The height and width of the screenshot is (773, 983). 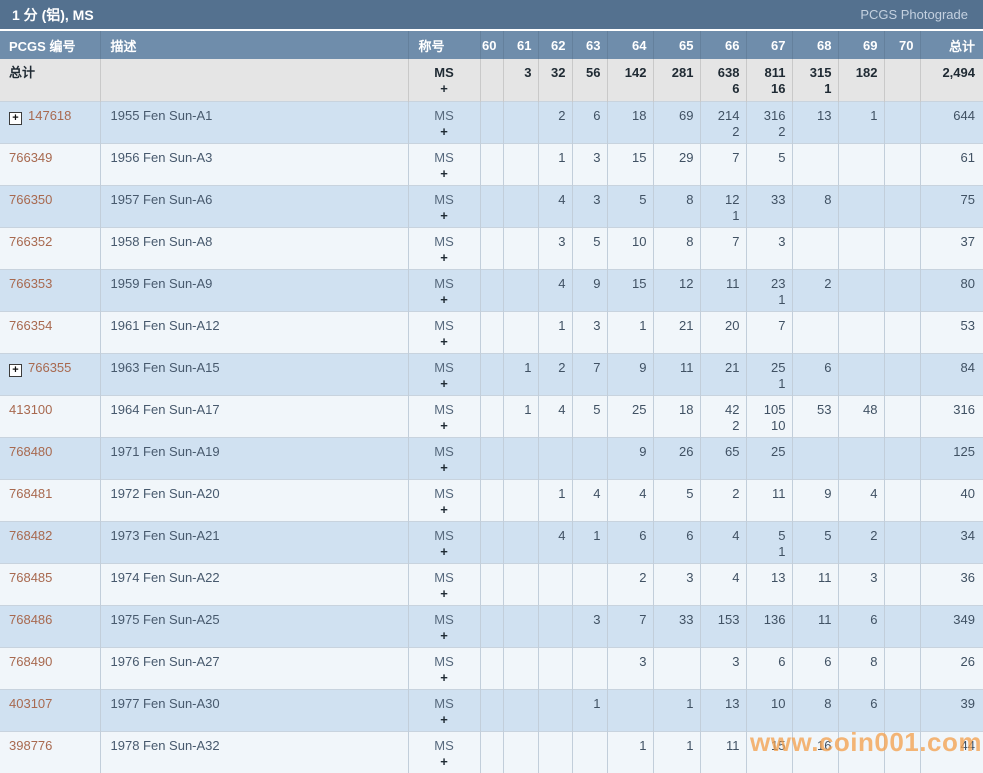 I want to click on grade-count: 21, so click(x=732, y=367).